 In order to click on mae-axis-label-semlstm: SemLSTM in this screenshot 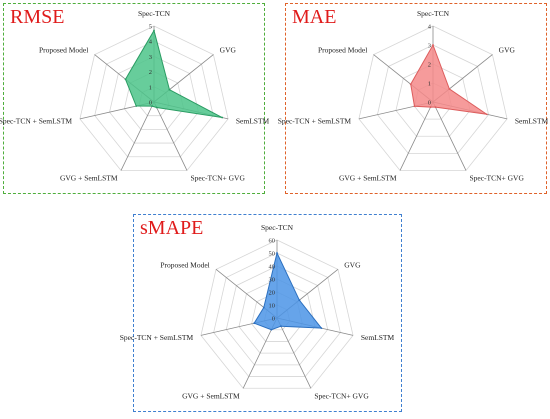, I will do `click(532, 121)`.